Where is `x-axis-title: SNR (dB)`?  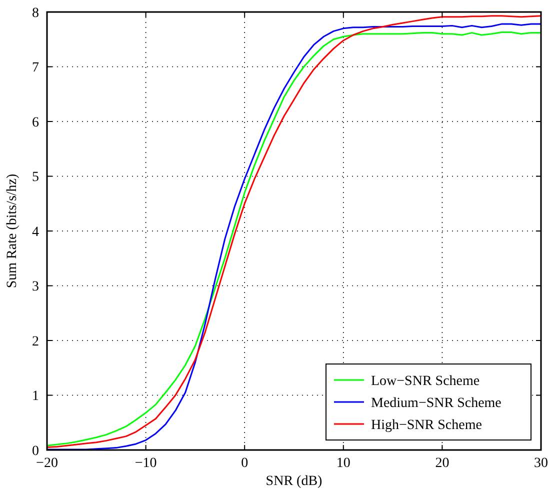 x-axis-title: SNR (dB) is located at coordinates (294, 481).